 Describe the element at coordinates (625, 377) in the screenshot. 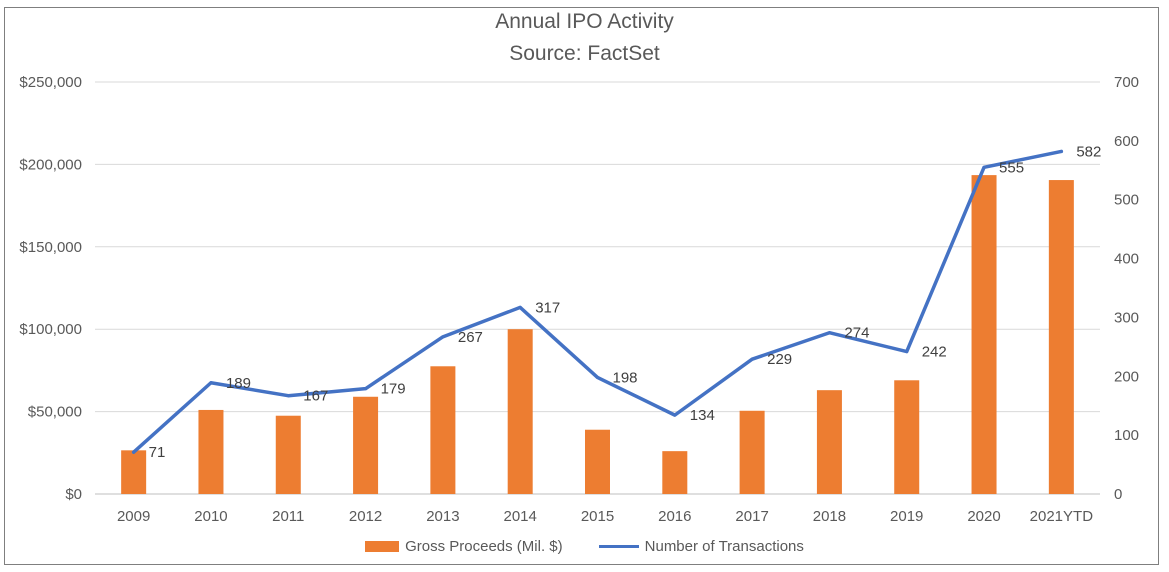

I see `data-label: 198` at that location.